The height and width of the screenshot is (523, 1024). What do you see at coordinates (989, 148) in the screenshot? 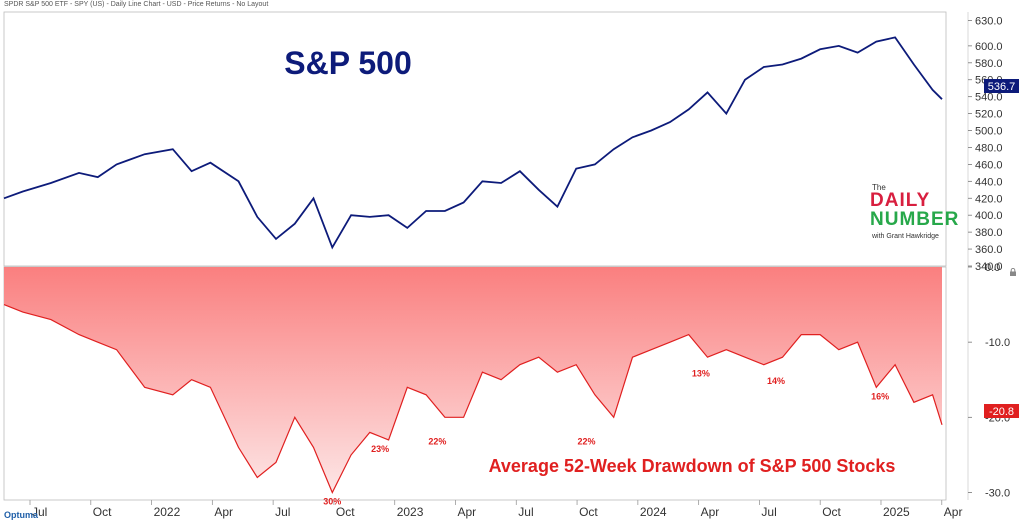
I see `top-y-tick-label: 480.0` at bounding box center [989, 148].